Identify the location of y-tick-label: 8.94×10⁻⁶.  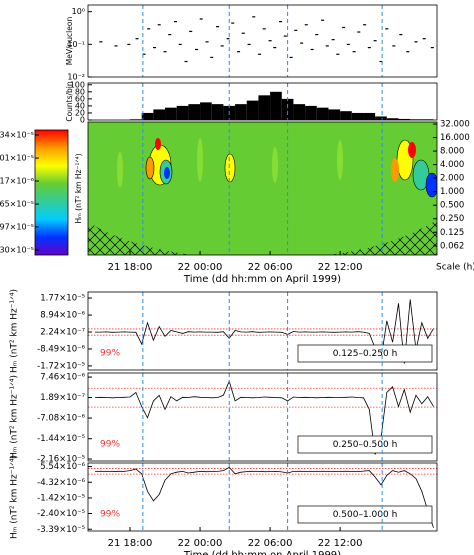
(62, 316).